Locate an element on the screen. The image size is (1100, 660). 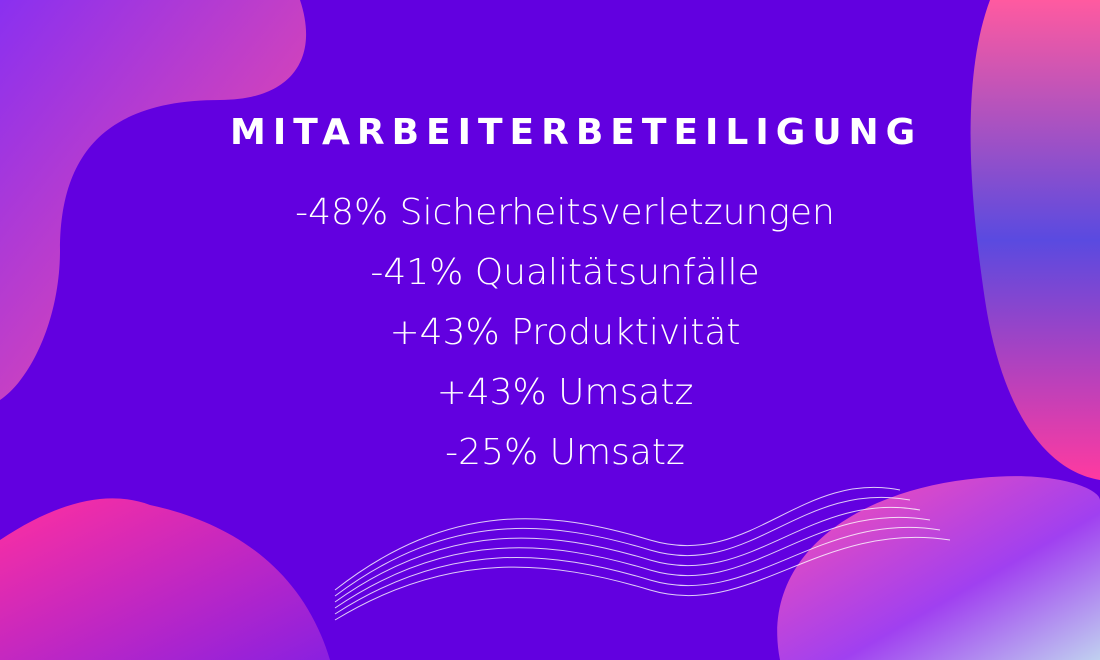
stat-line: -25% Umsatz is located at coordinates (565, 452).